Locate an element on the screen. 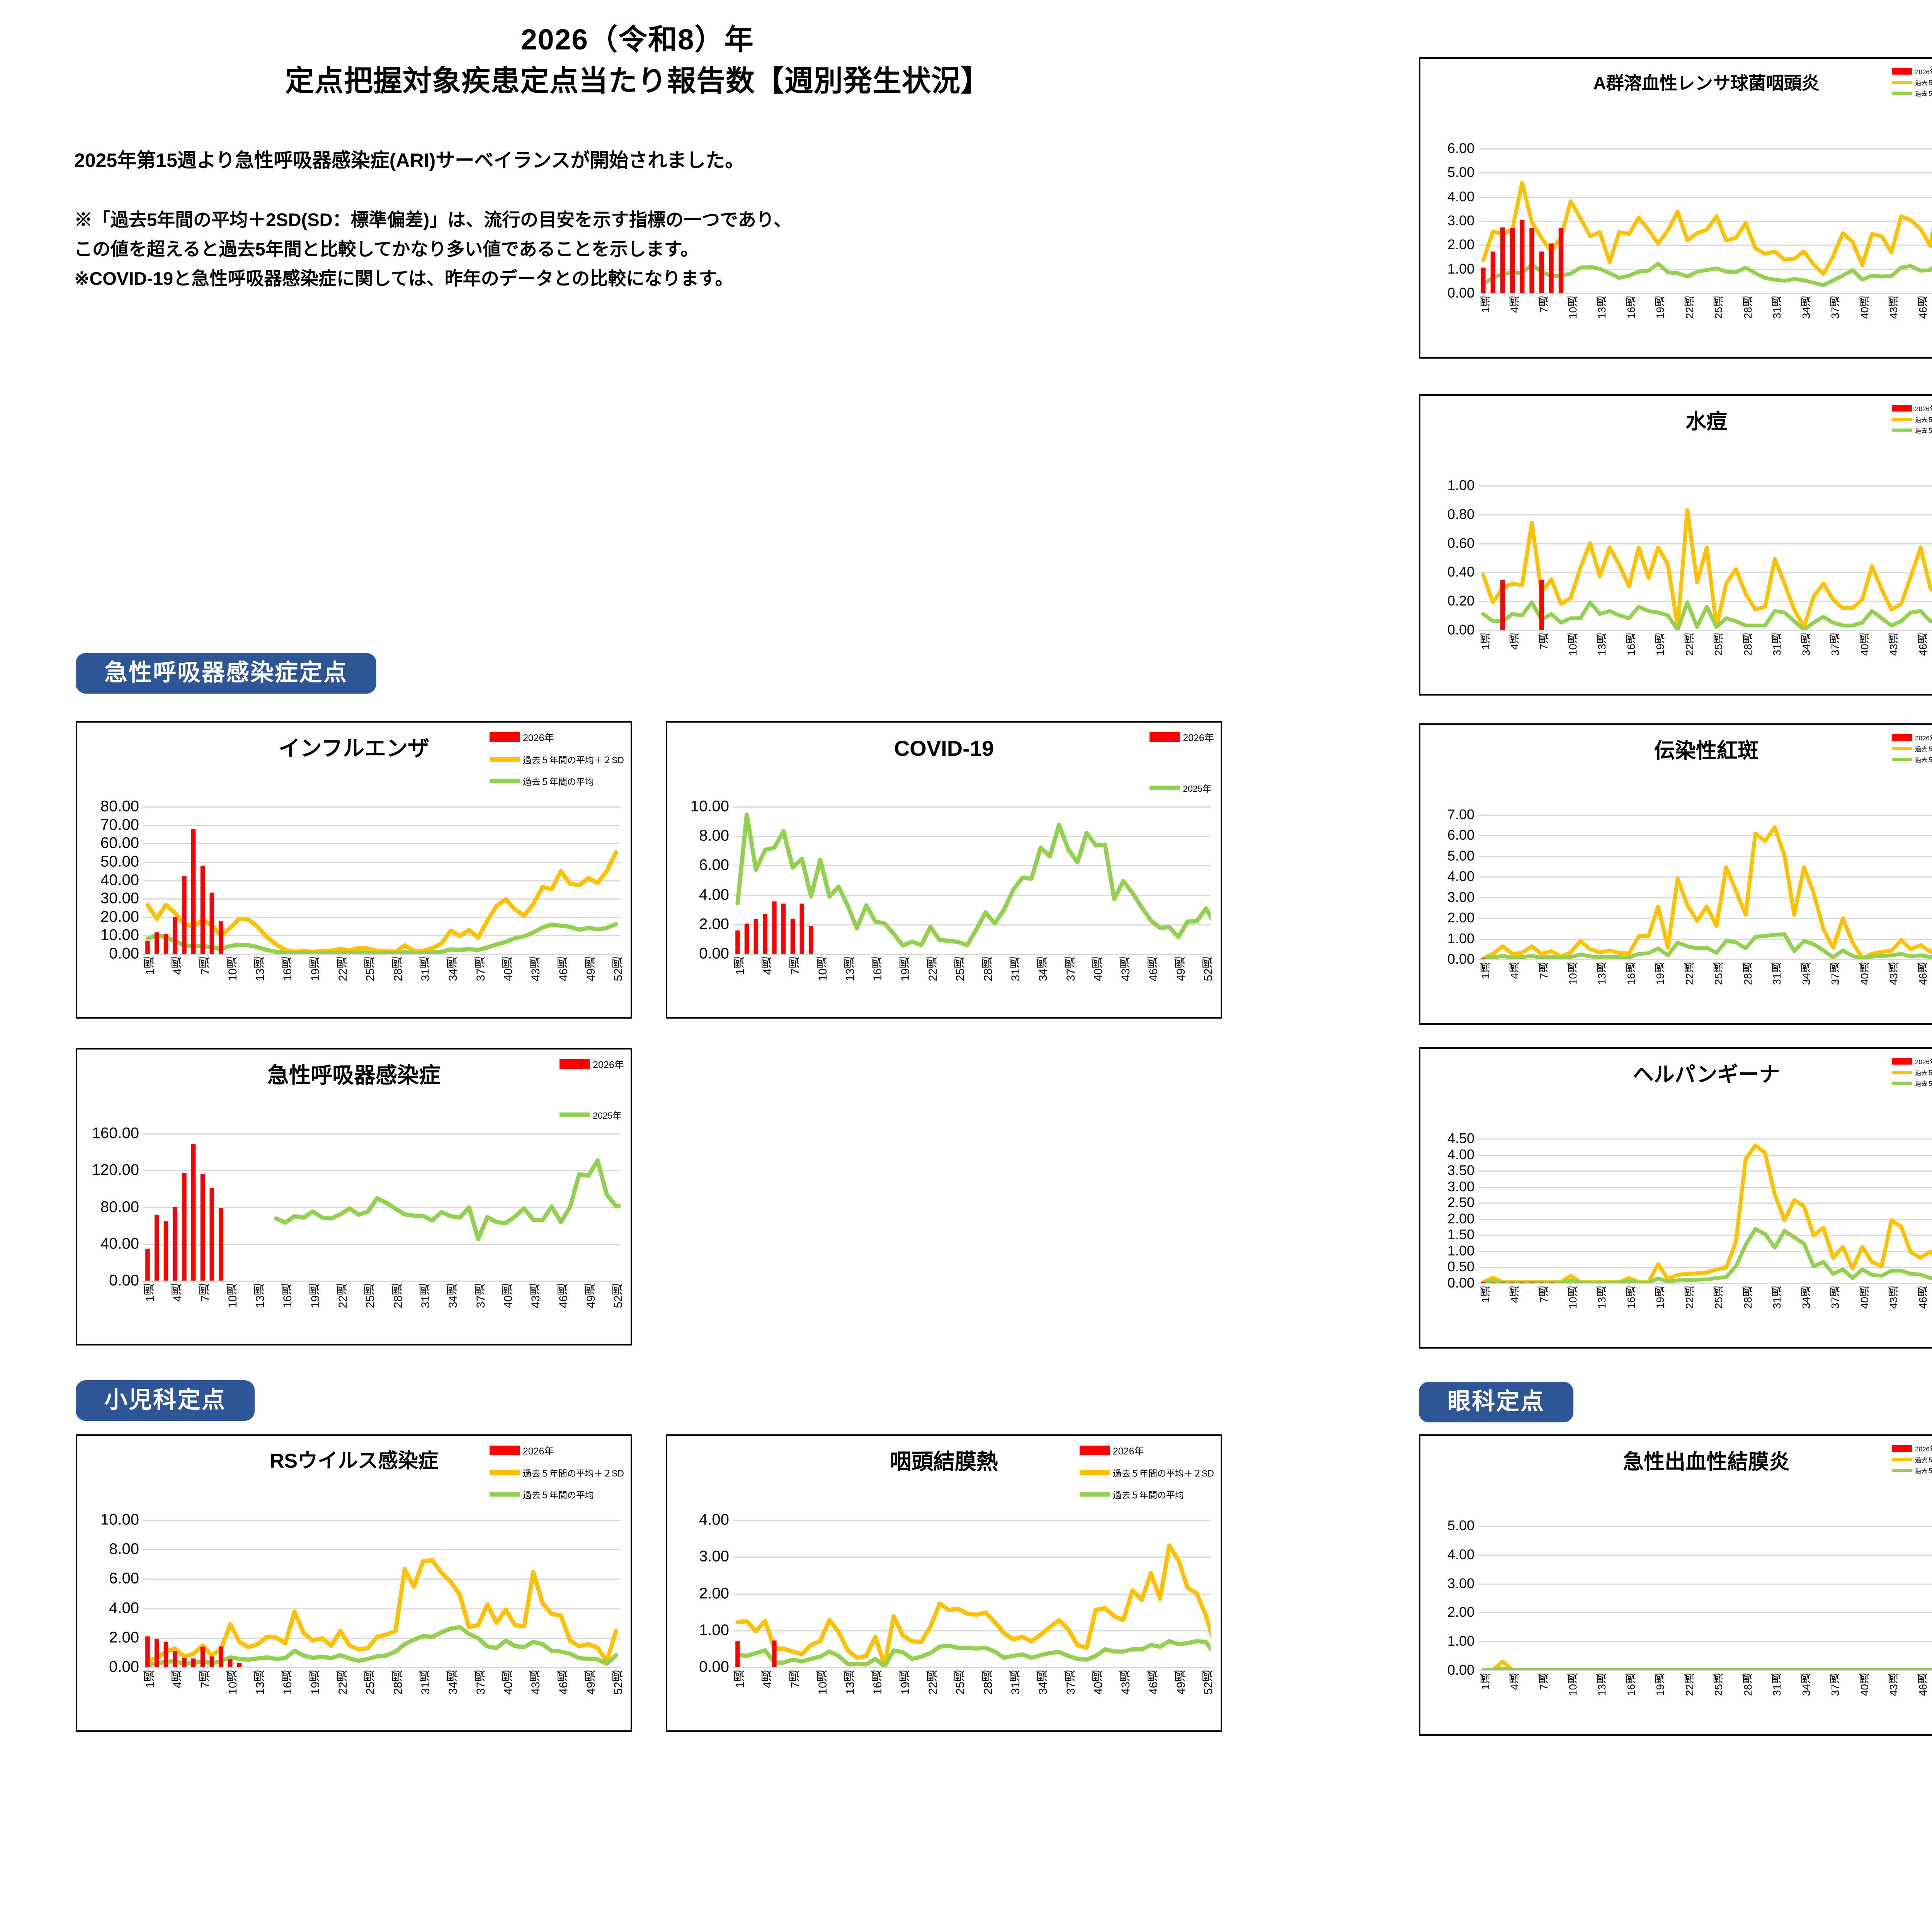  legend-label: 過去５年間の平均＋２SD is located at coordinates (1163, 1473).